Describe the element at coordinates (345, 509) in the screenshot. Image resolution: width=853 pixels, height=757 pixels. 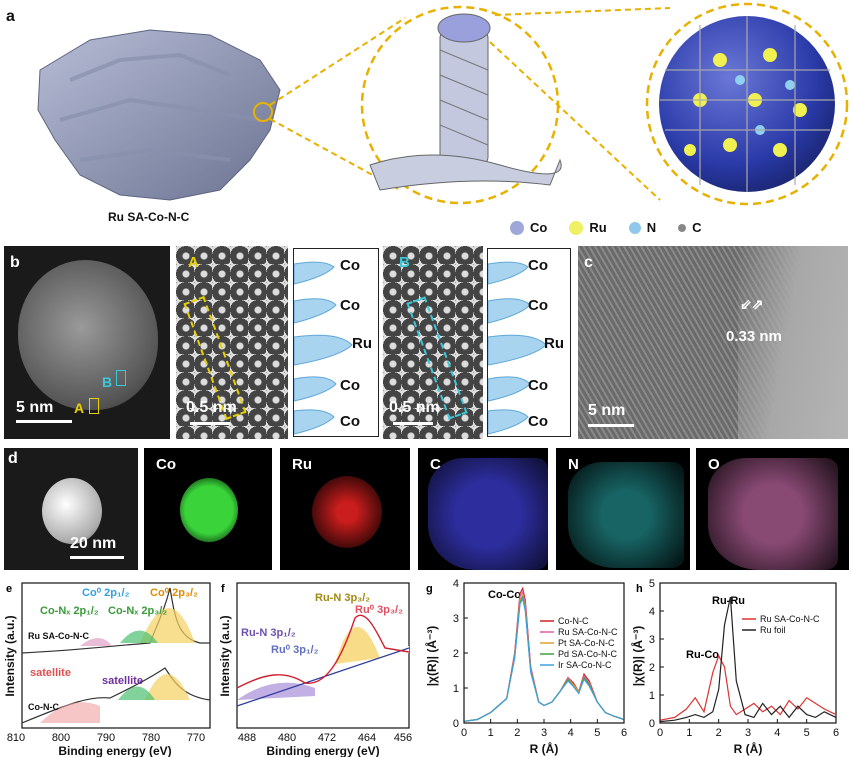
I see `map-ru: Ru` at that location.